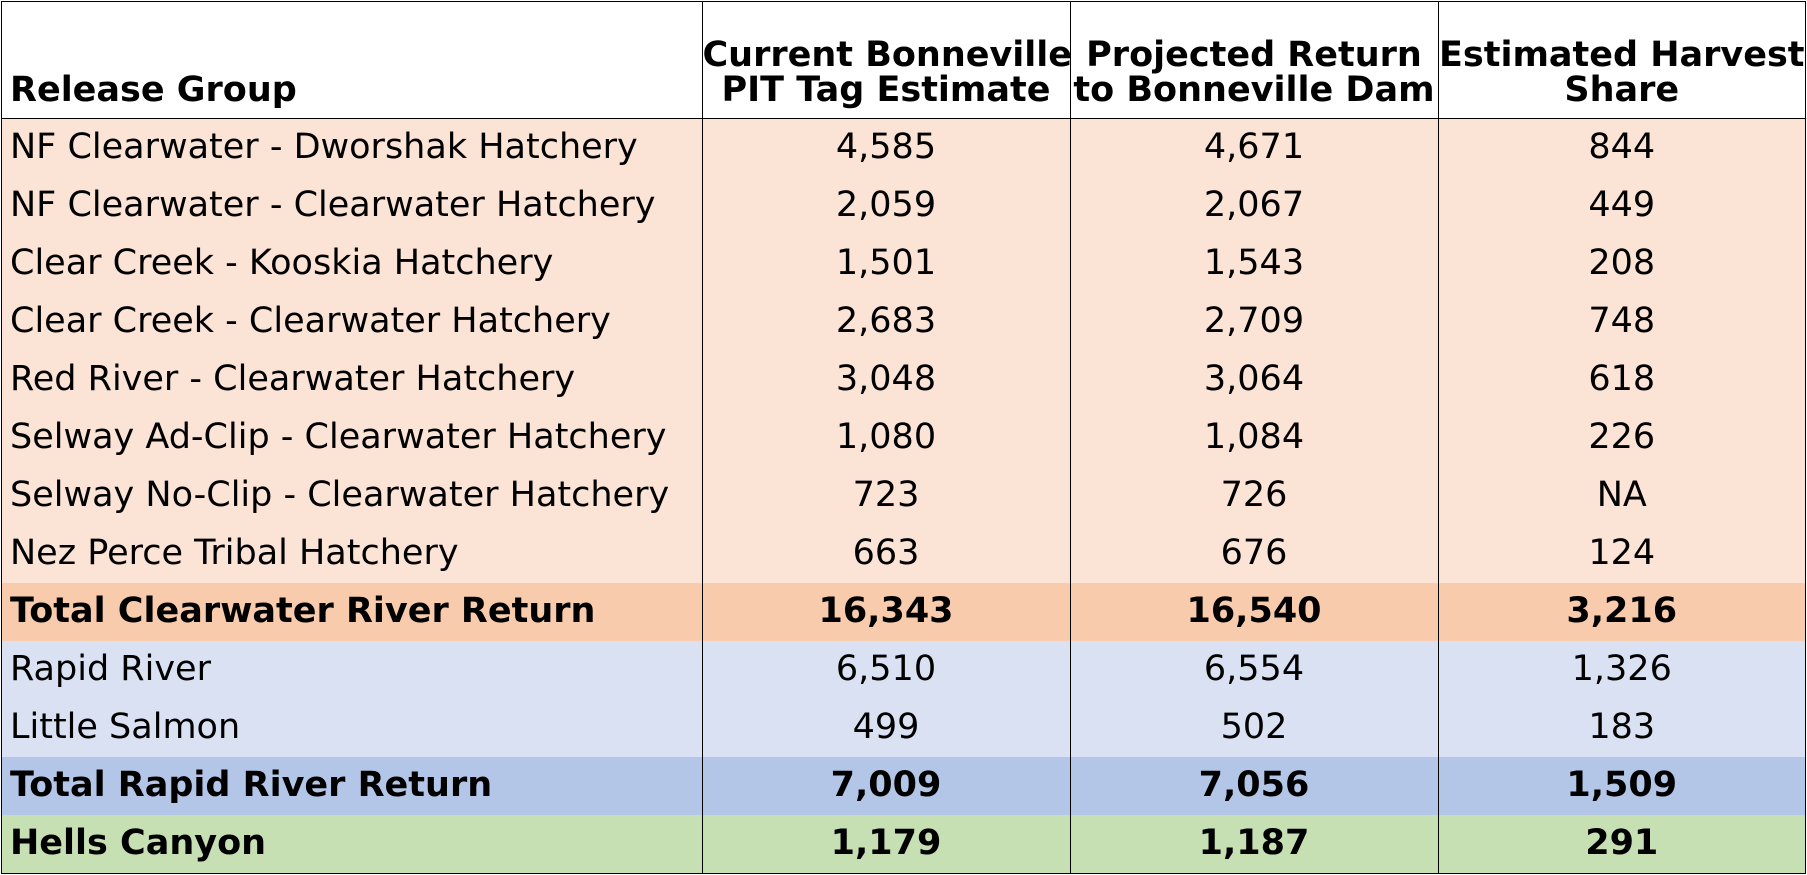  What do you see at coordinates (293, 378) in the screenshot?
I see `cell-release-group: Red River - Clearwater Hatchery` at bounding box center [293, 378].